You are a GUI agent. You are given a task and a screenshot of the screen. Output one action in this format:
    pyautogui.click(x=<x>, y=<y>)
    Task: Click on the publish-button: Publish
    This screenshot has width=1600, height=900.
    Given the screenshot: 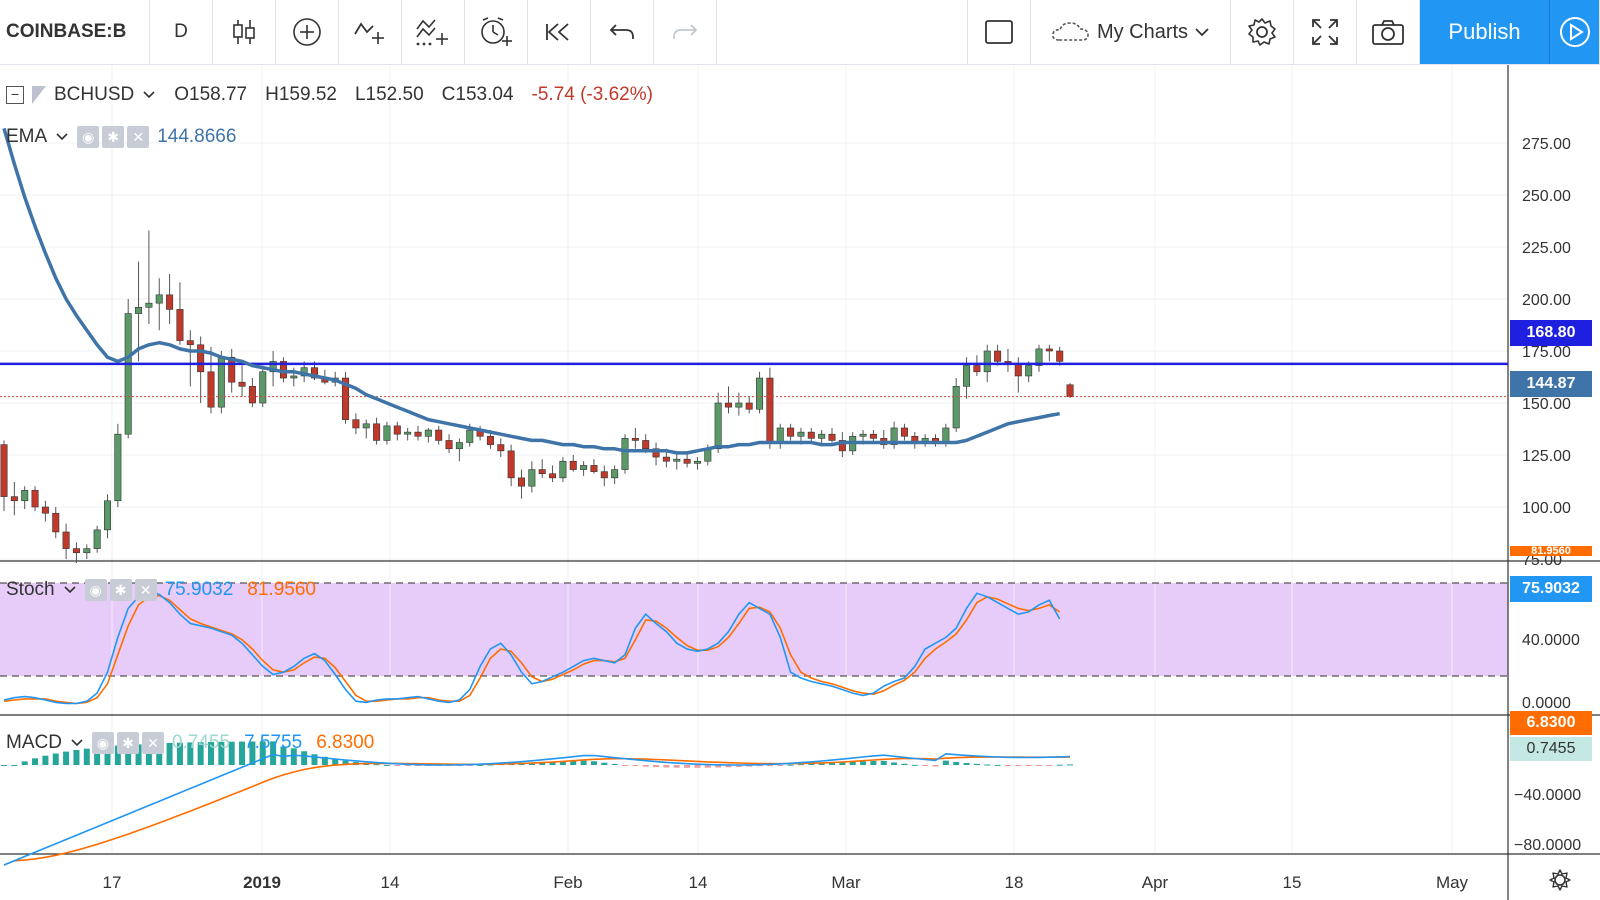 What is the action you would take?
    pyautogui.click(x=1485, y=32)
    